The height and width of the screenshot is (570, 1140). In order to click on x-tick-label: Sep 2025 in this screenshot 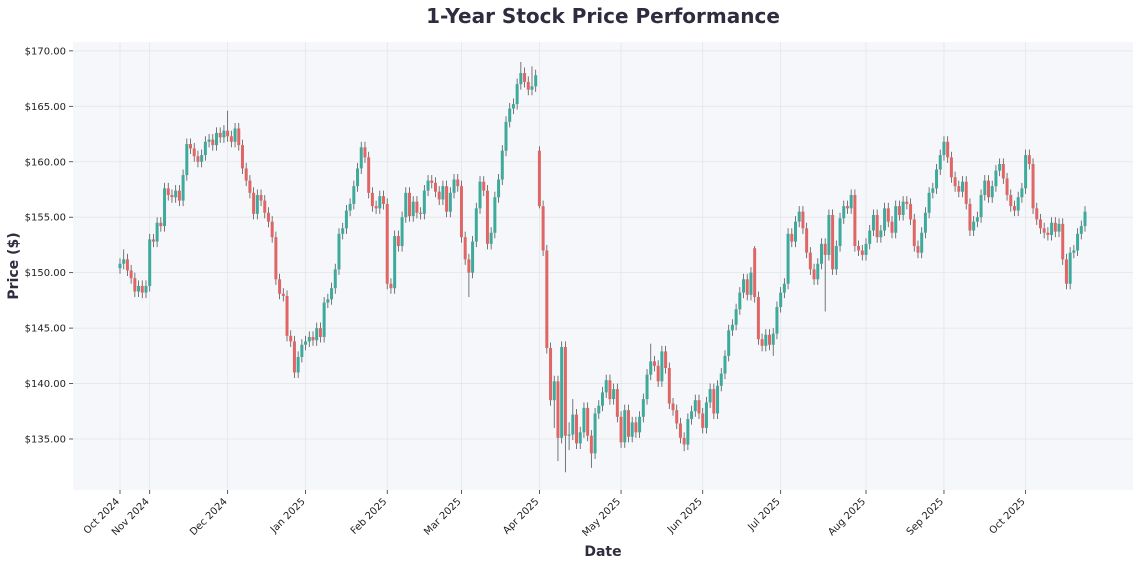, I will do `click(925, 516)`.